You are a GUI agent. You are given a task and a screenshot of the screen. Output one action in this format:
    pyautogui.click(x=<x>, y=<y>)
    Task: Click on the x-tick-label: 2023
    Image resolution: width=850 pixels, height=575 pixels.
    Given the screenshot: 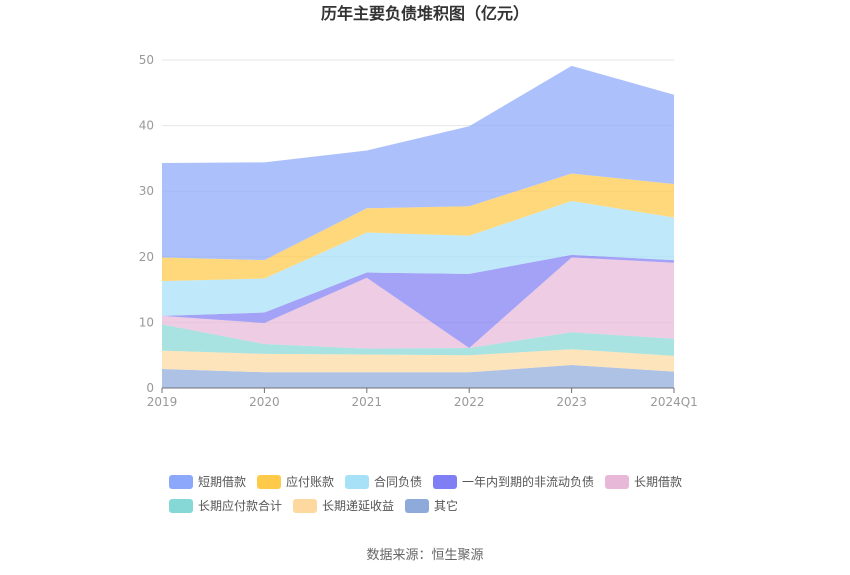 What is the action you would take?
    pyautogui.click(x=571, y=402)
    